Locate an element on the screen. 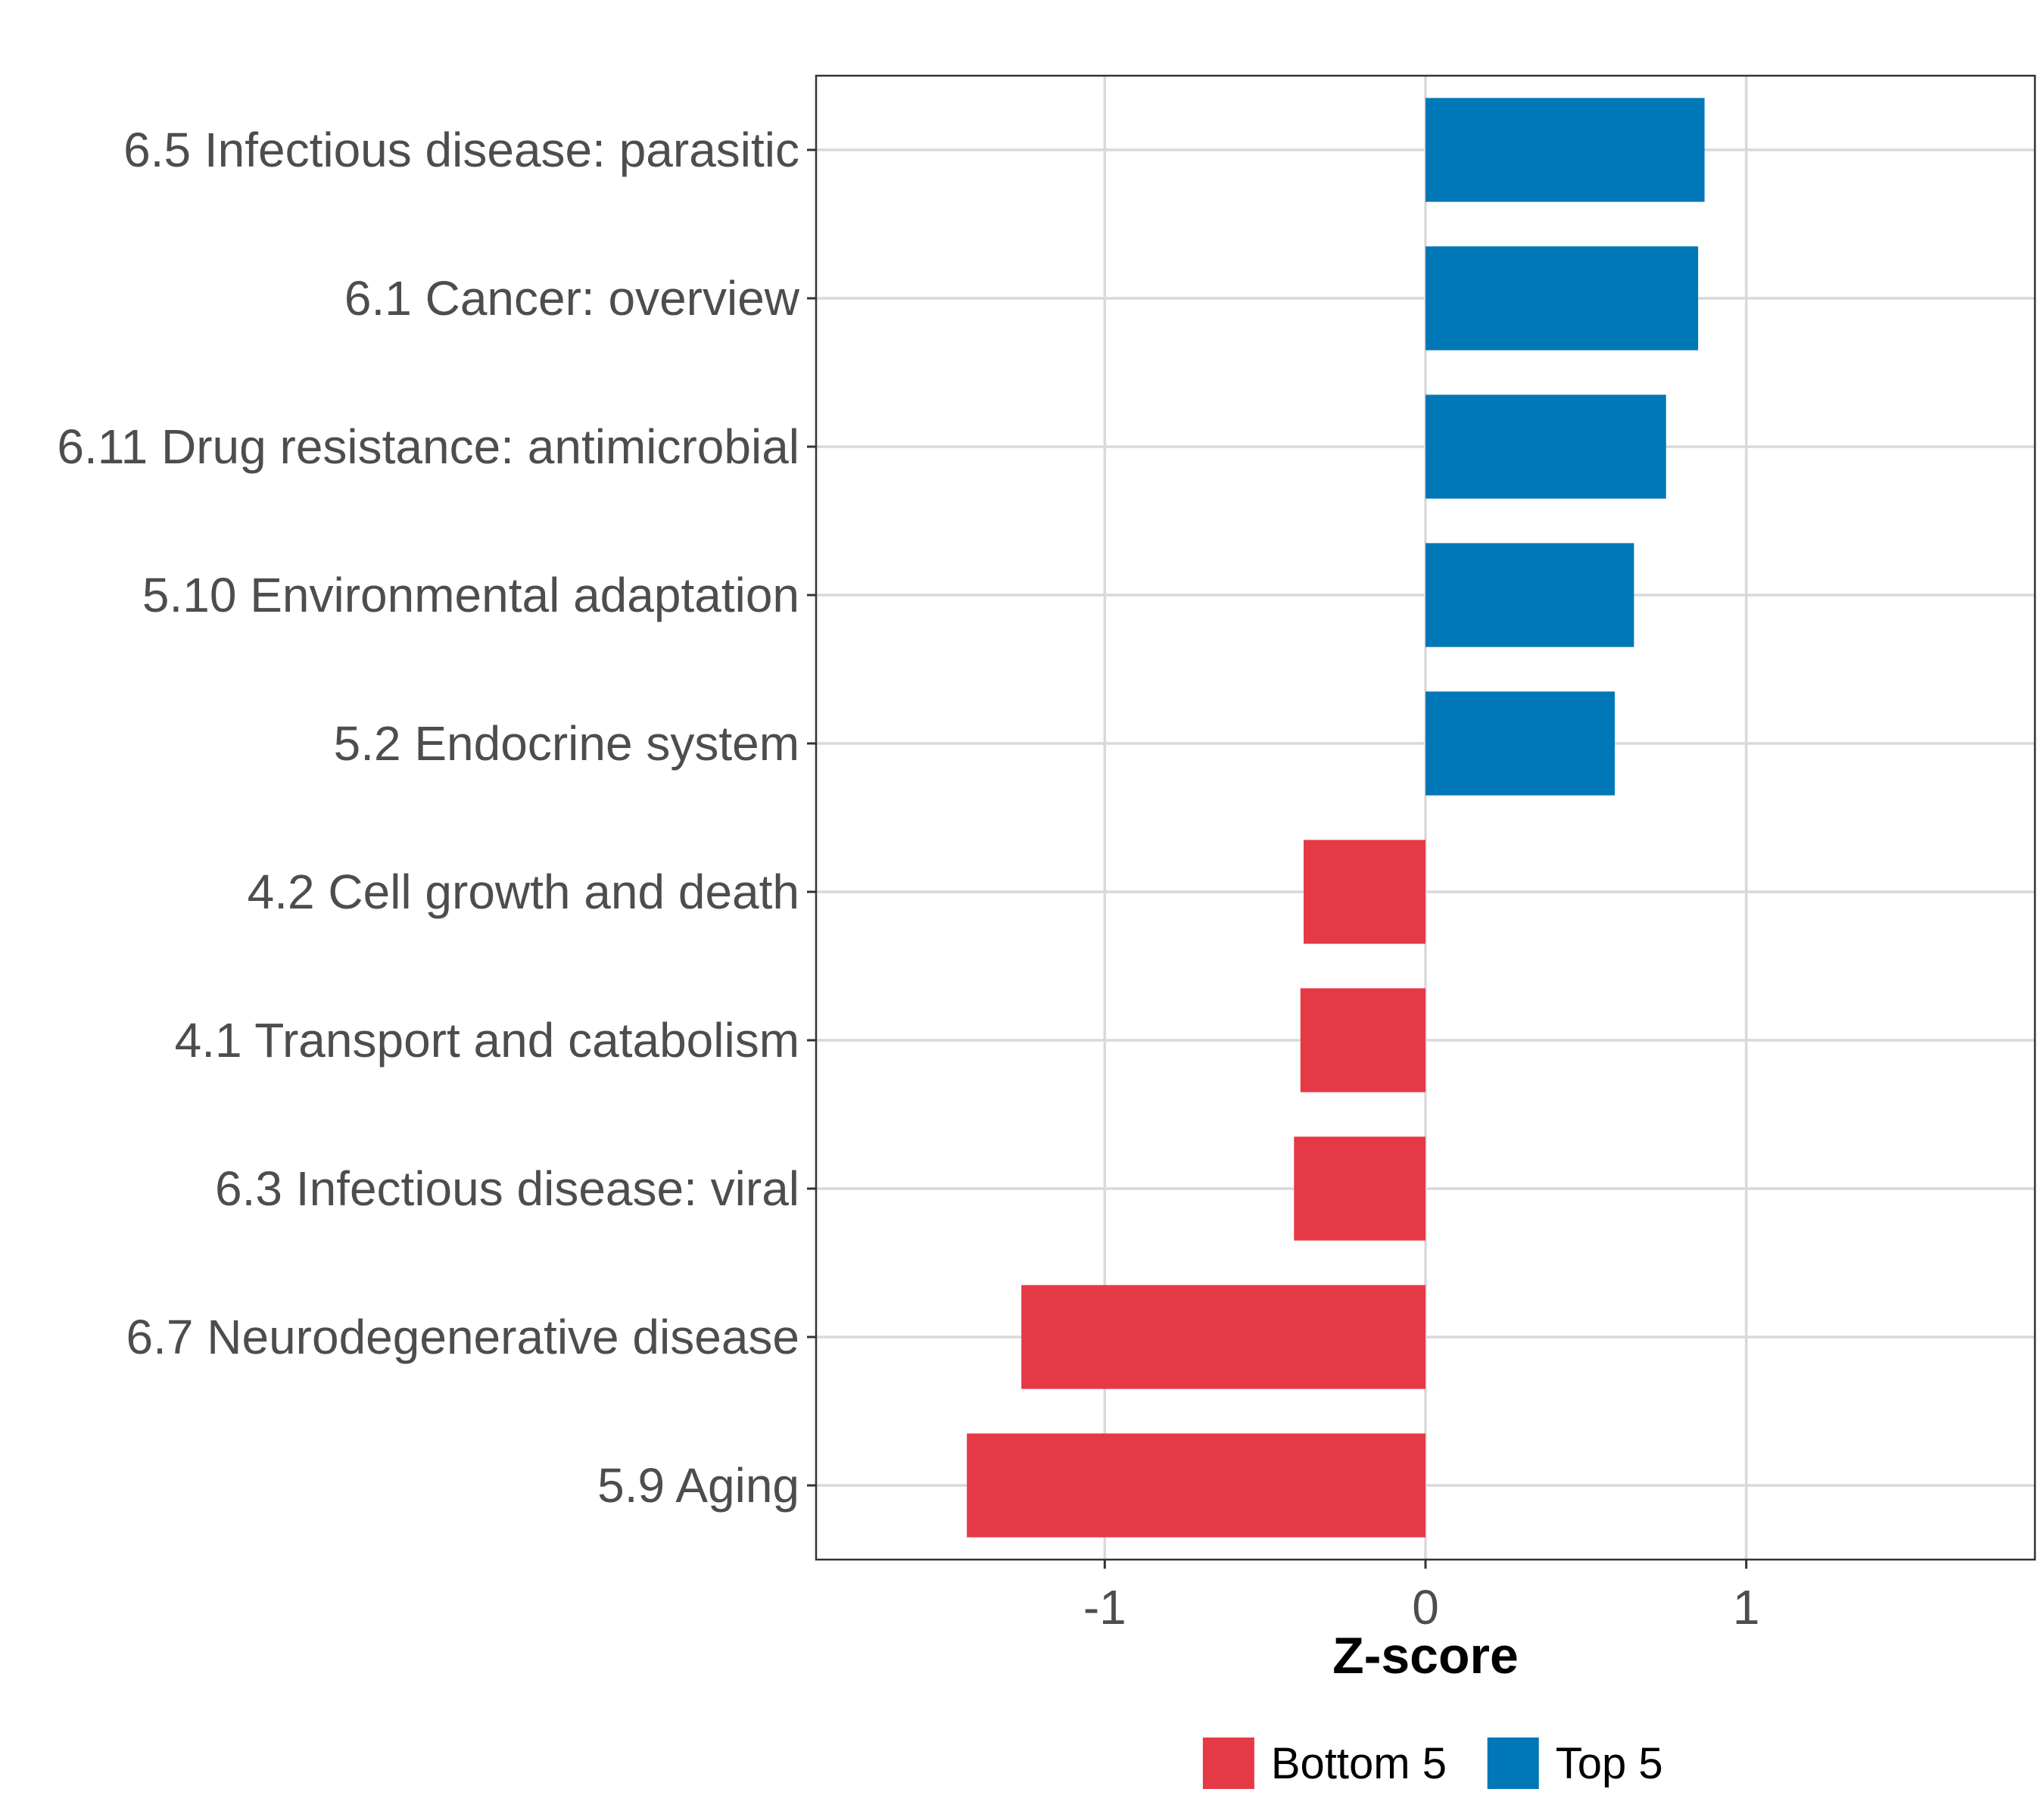  x-axis: -1 0 1 is located at coordinates (1421, 1597).